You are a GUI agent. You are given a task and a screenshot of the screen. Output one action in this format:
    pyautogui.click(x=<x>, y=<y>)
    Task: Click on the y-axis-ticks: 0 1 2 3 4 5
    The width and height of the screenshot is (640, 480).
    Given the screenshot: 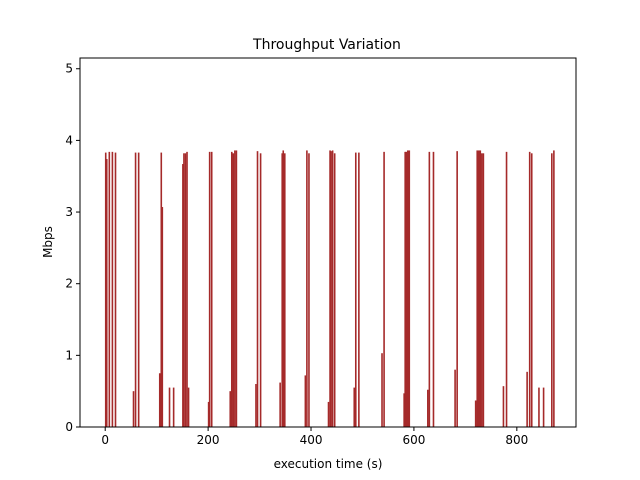 What is the action you would take?
    pyautogui.click(x=72, y=248)
    